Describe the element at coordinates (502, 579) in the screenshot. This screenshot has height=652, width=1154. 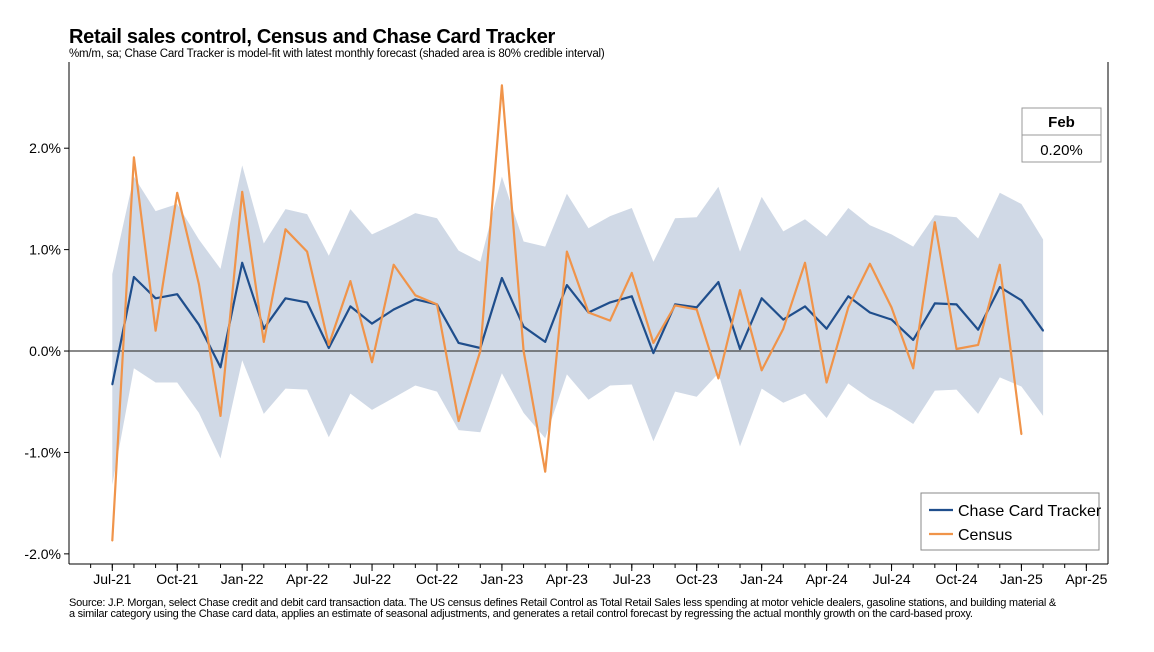
I see `x-tick-label: Jan-23` at that location.